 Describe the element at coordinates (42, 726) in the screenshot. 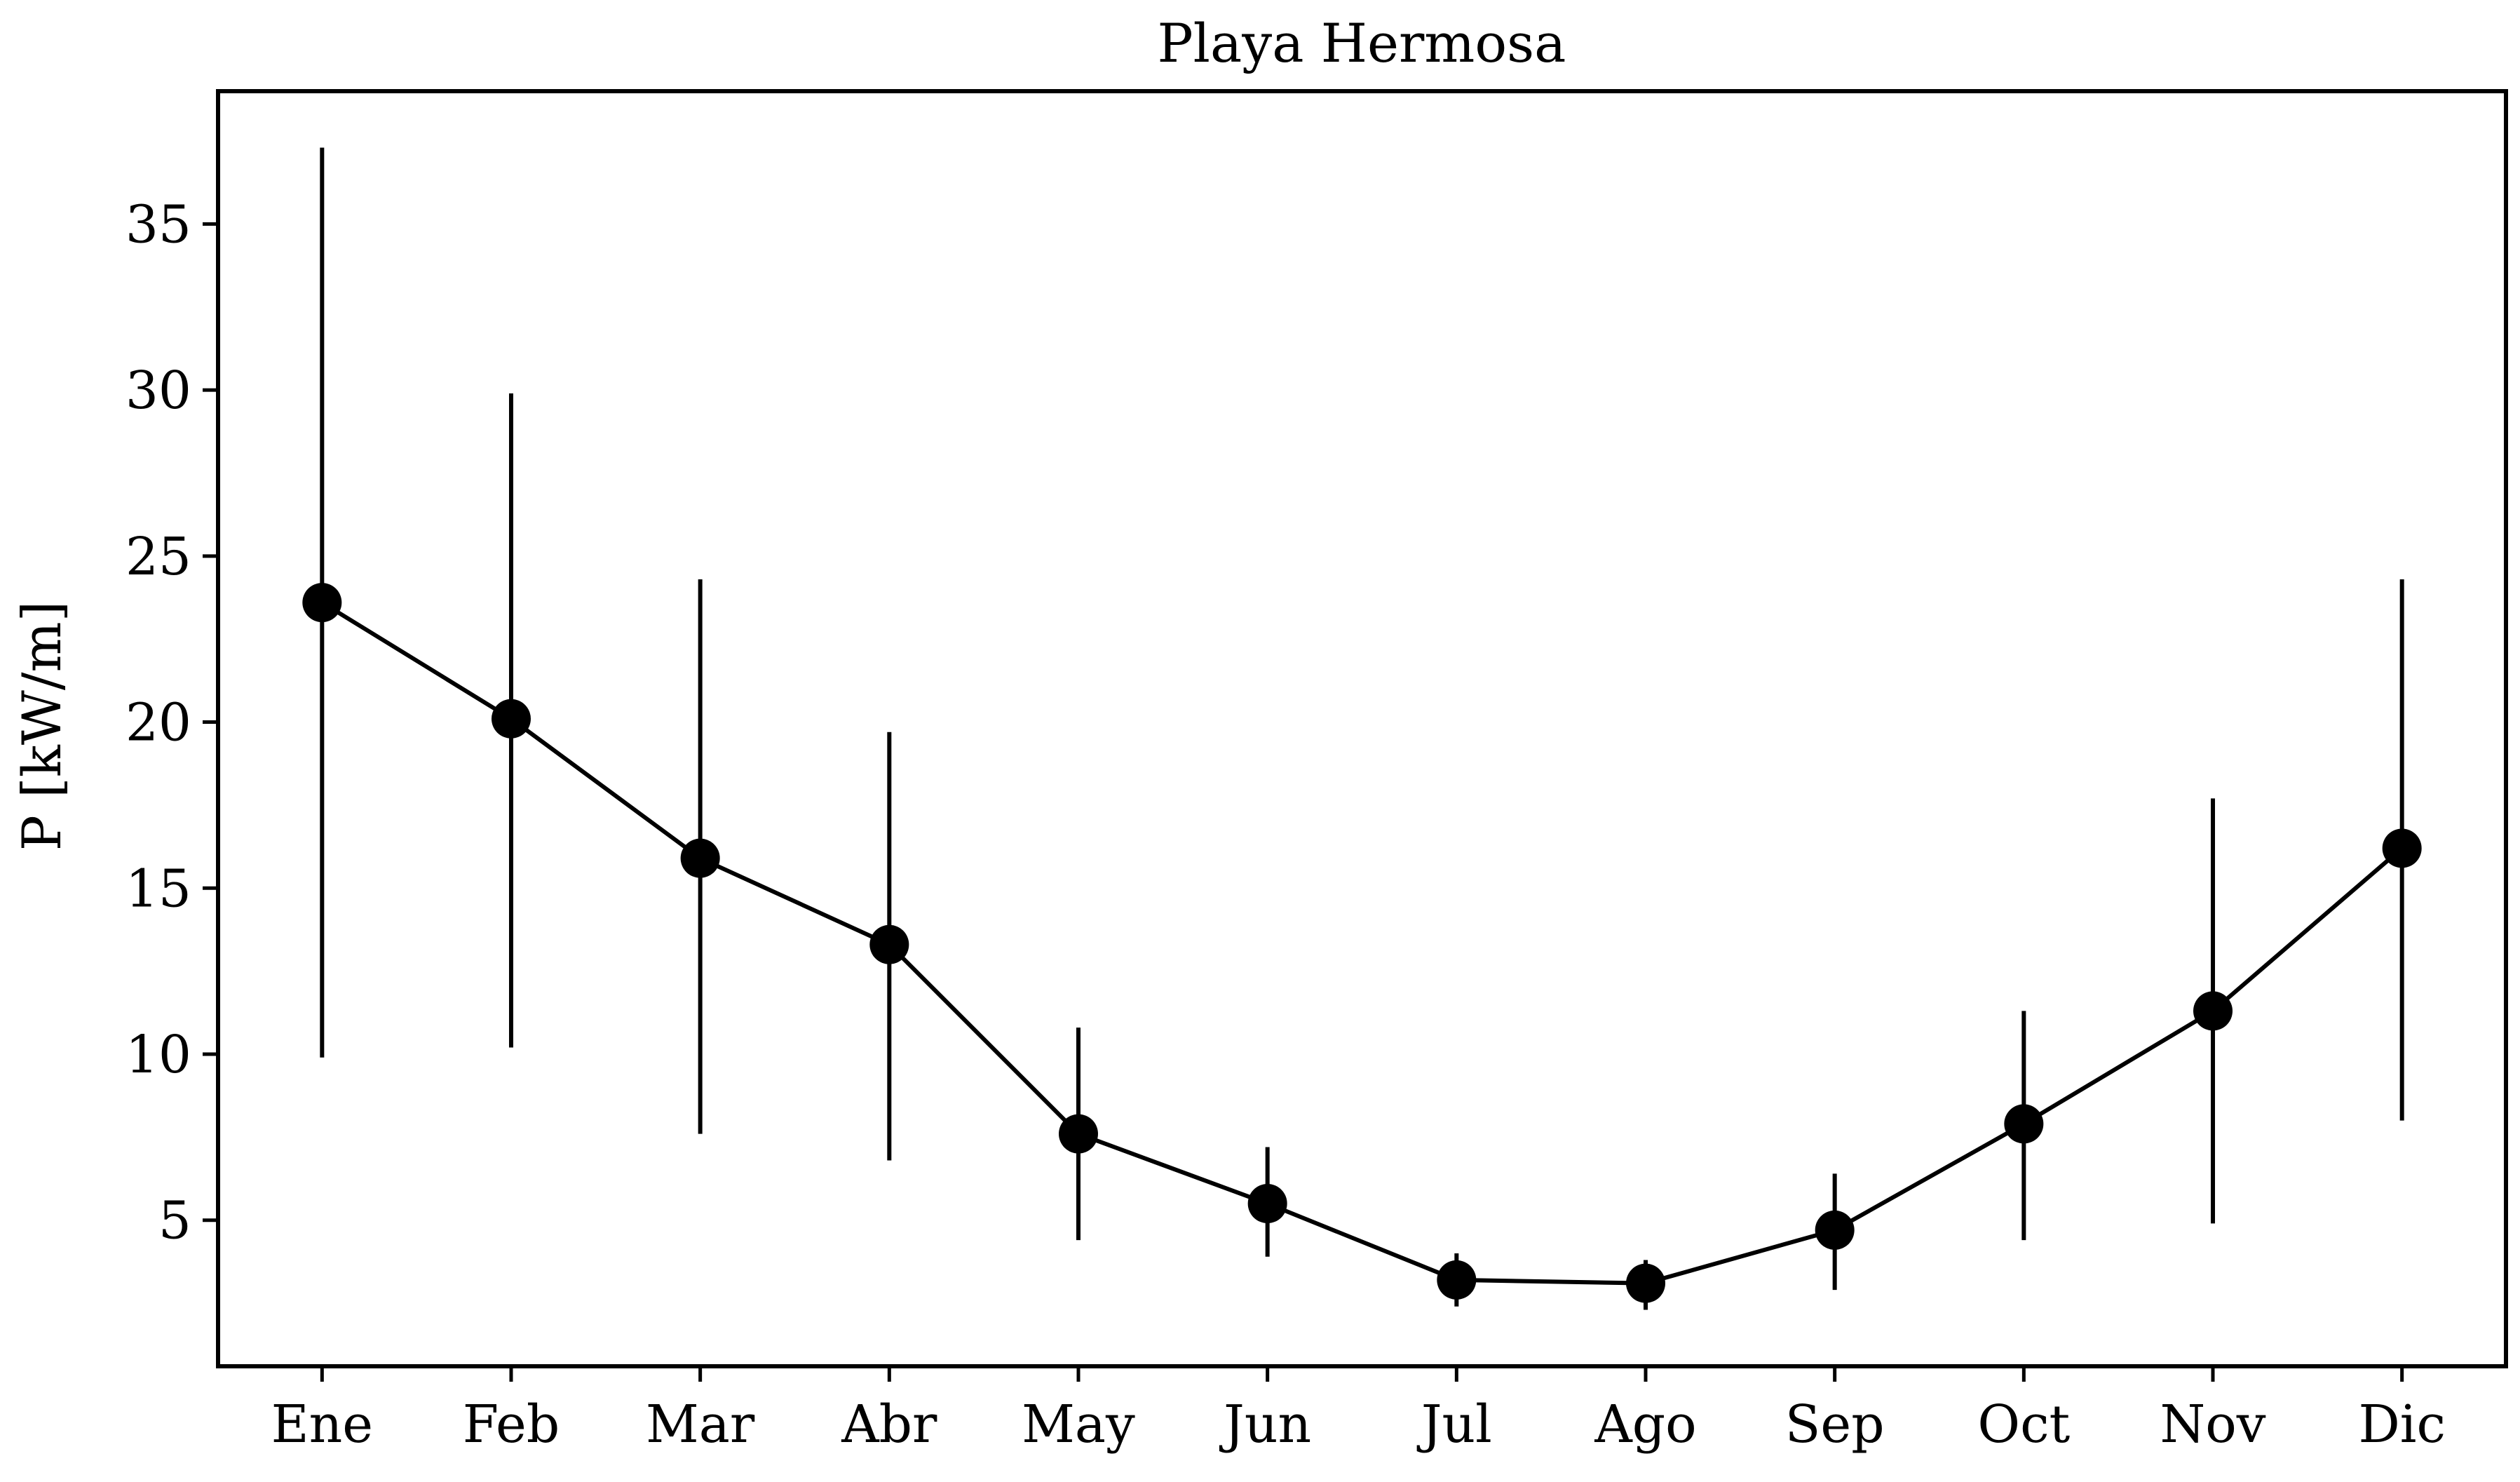

I see `y-axis-label: P [kW/m]` at that location.